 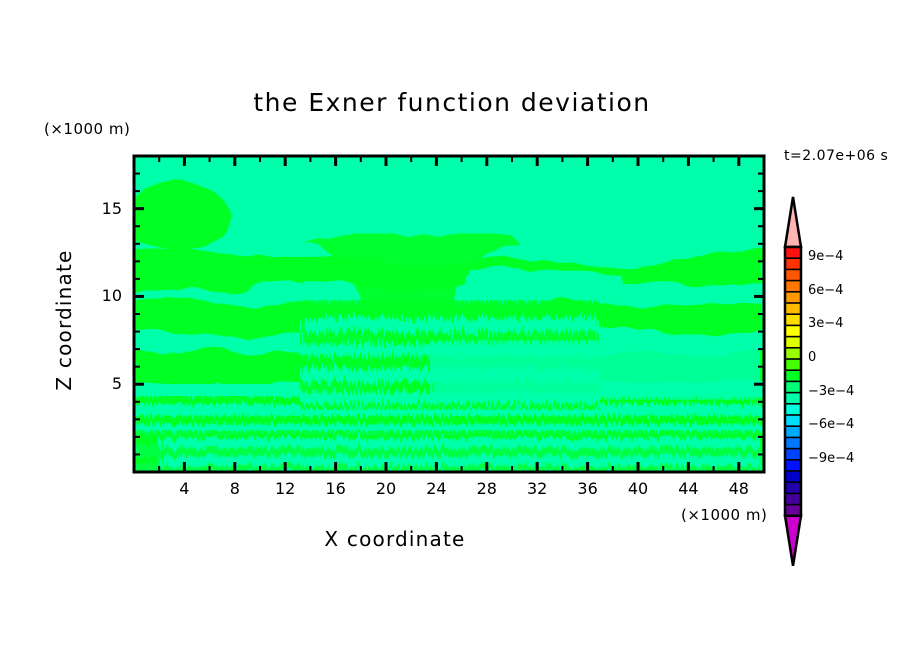 I want to click on x-axis-unit-label: (×1000 m), so click(x=724, y=515).